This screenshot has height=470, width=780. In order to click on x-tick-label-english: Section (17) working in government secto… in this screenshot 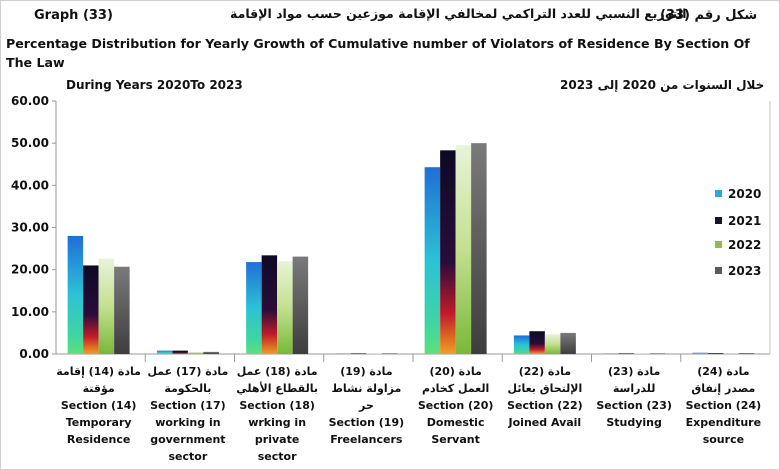, I will do `click(188, 431)`.